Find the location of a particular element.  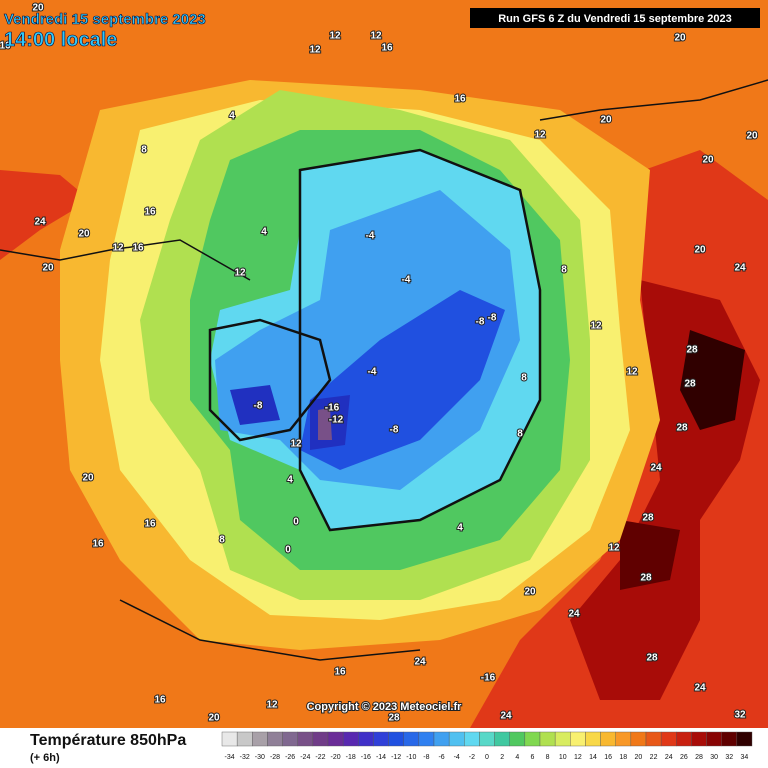

legend-label: 4 is located at coordinates (517, 757).